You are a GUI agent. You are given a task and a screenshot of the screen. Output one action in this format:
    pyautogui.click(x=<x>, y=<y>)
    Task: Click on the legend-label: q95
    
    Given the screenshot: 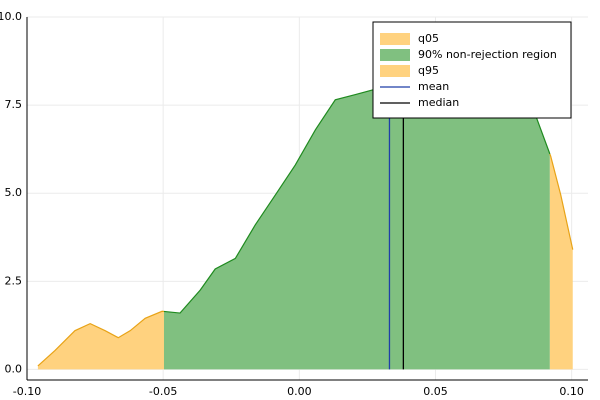 What is the action you would take?
    pyautogui.click(x=428, y=70)
    